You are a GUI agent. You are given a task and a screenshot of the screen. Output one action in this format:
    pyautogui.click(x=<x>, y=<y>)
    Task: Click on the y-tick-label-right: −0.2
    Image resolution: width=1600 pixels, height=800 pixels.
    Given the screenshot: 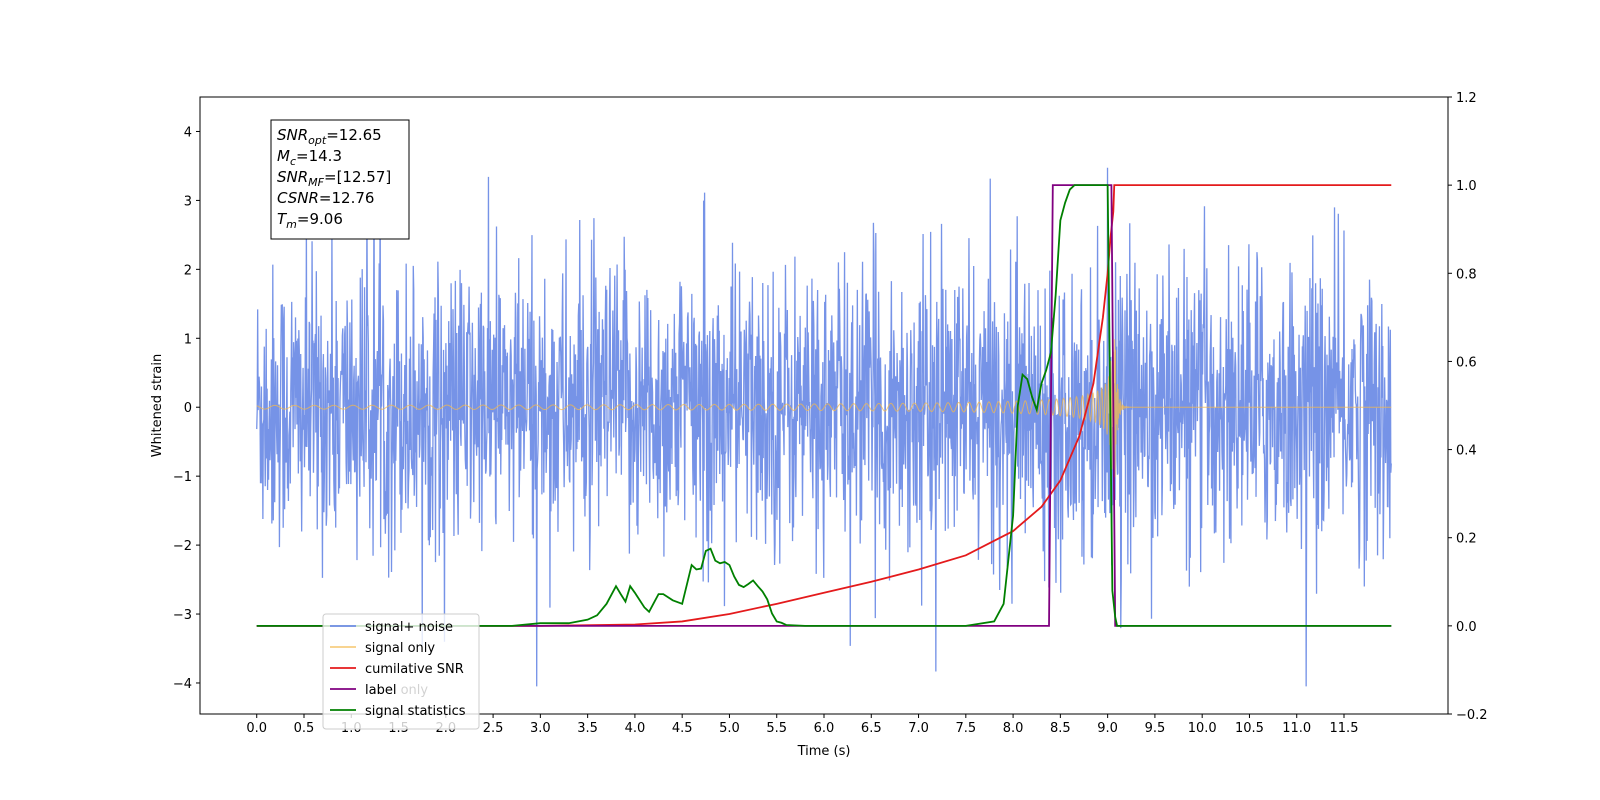 What is the action you would take?
    pyautogui.click(x=1472, y=715)
    